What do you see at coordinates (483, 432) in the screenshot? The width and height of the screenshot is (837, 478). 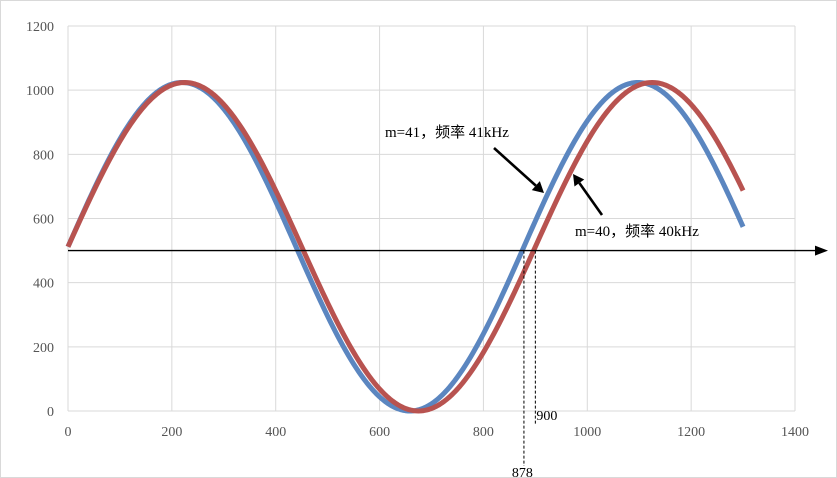 I see `x-tick-label-800: 800` at bounding box center [483, 432].